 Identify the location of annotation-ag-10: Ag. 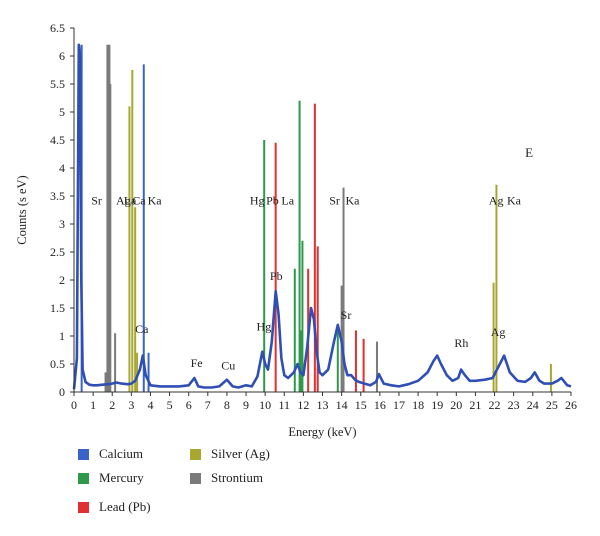
(496, 200).